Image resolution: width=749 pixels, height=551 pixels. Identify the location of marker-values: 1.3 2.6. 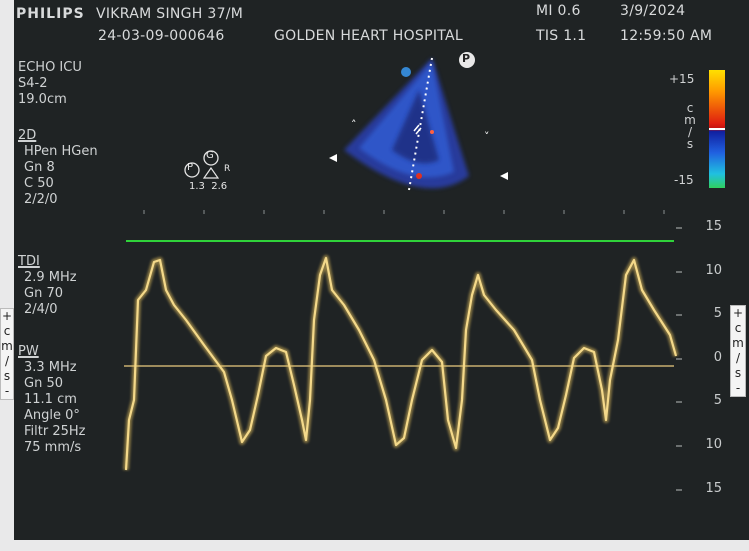
(208, 186).